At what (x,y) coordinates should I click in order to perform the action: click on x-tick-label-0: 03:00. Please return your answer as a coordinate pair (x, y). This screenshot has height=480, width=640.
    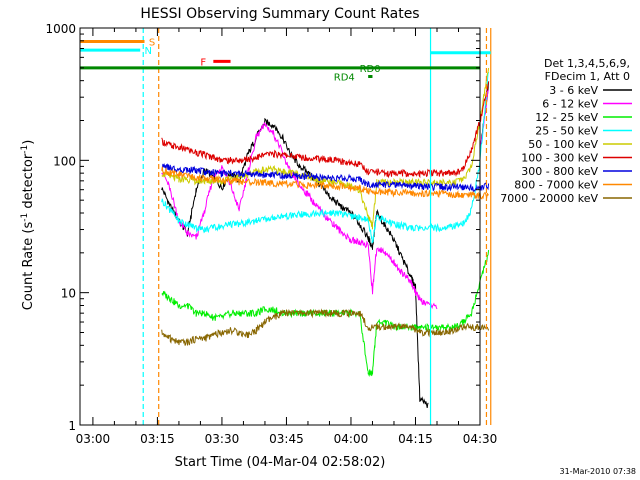
    Looking at the image, I should click on (93, 439).